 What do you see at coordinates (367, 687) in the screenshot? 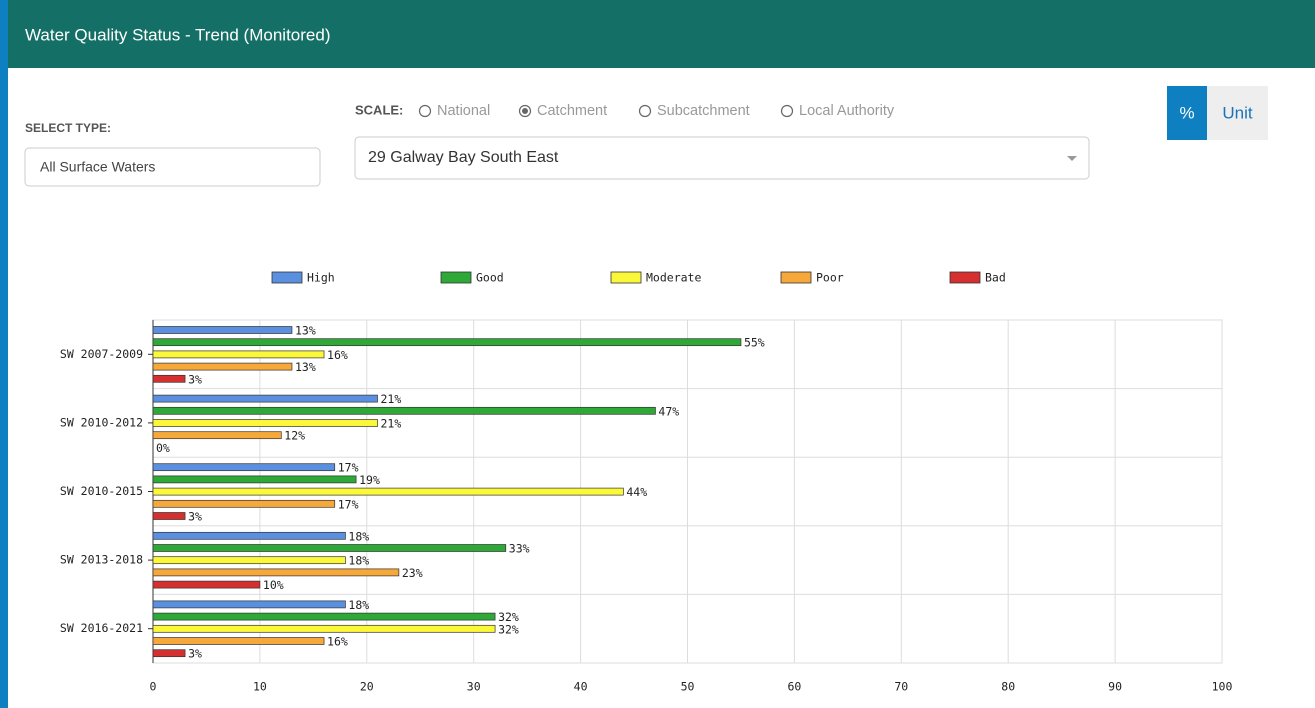
I see `x-tick-label: 20` at bounding box center [367, 687].